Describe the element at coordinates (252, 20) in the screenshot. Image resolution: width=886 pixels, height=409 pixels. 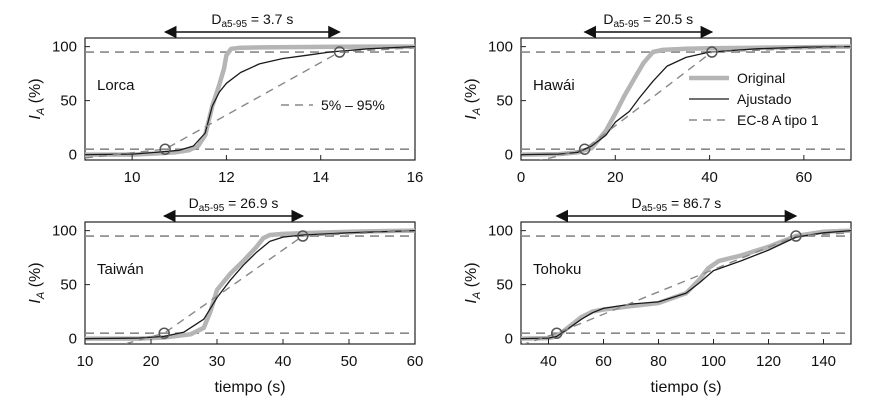
I see `duration-label: Da5-95 = 3.7 s` at that location.